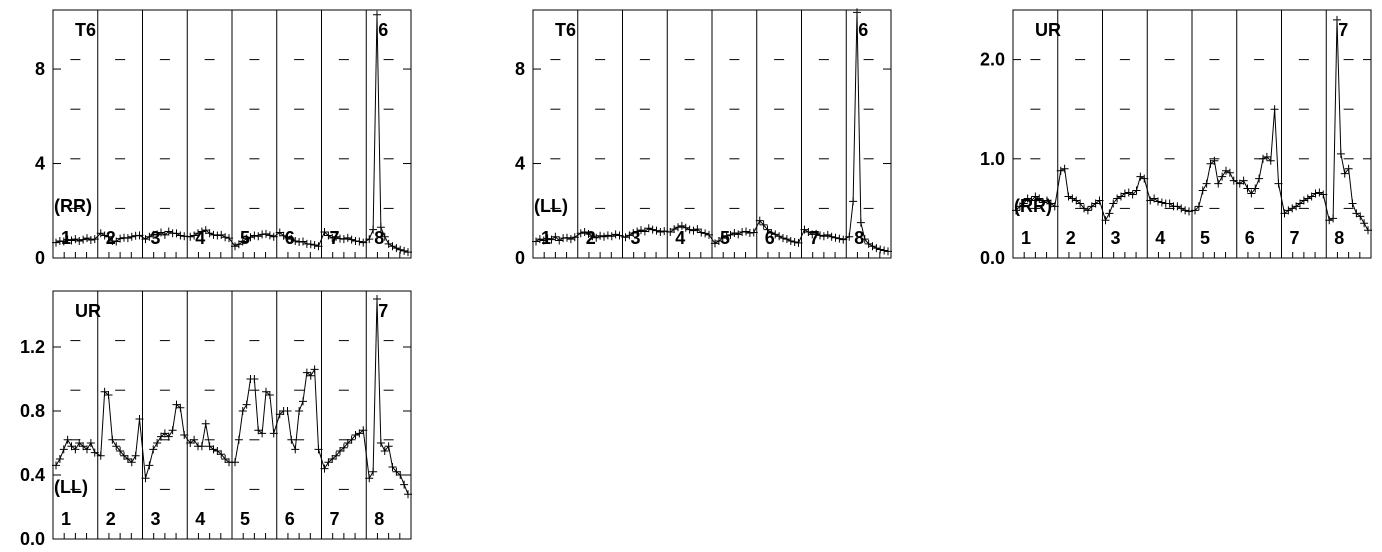  I want to click on y-tick-label: 1.0, so click(992, 159).